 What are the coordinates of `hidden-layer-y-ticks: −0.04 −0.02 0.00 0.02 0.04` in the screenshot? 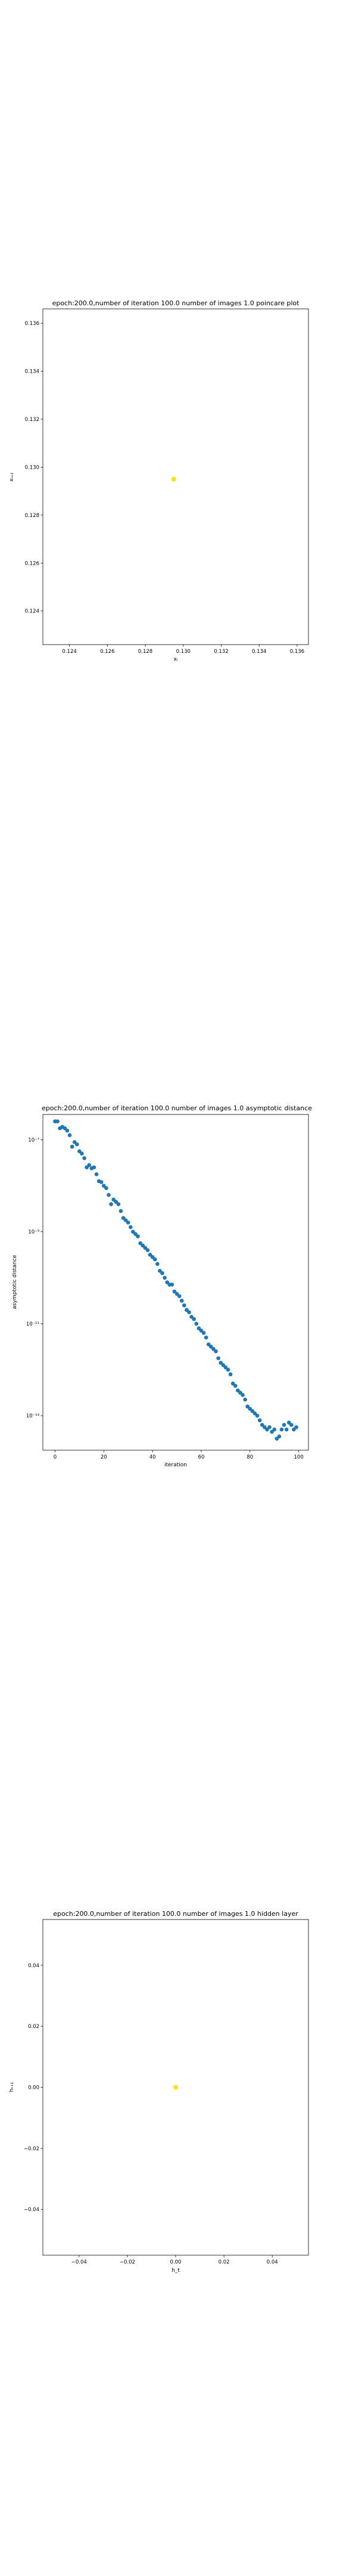 It's located at (34, 2088).